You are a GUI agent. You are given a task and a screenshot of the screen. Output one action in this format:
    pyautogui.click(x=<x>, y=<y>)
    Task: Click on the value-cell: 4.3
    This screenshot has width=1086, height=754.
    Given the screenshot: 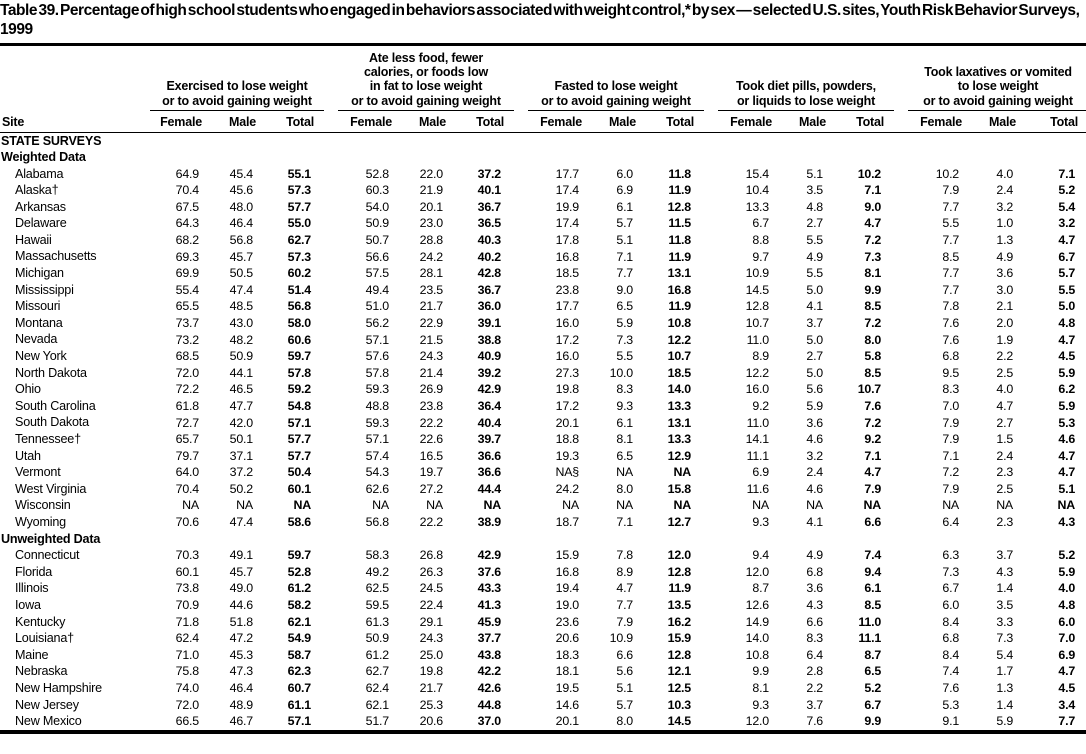 What is the action you would take?
    pyautogui.click(x=1005, y=571)
    